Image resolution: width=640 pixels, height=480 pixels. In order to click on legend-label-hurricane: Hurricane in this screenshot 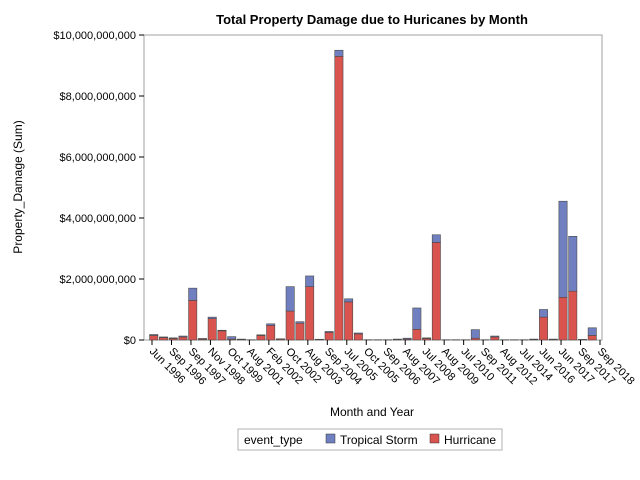, I will do `click(470, 440)`.